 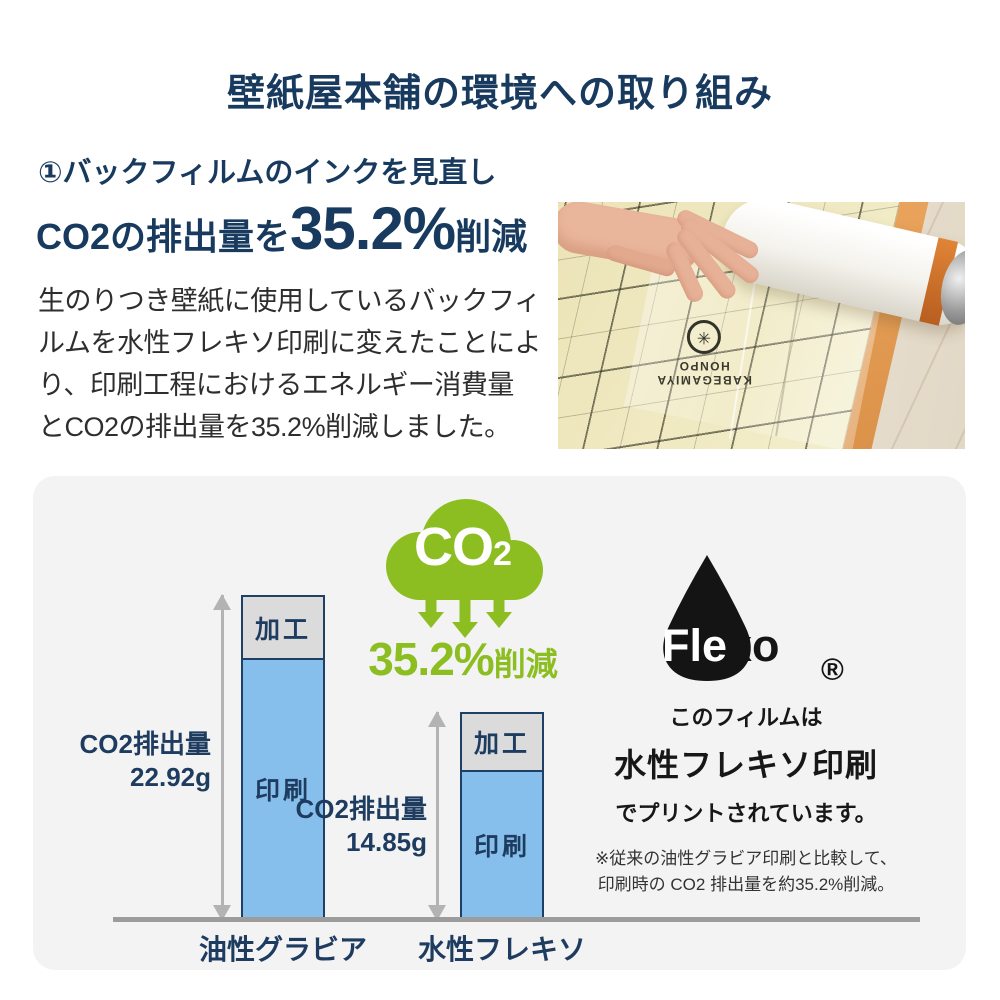 I want to click on co2-amount-label-right: CO2排出量 14.85g, so click(x=353, y=826).